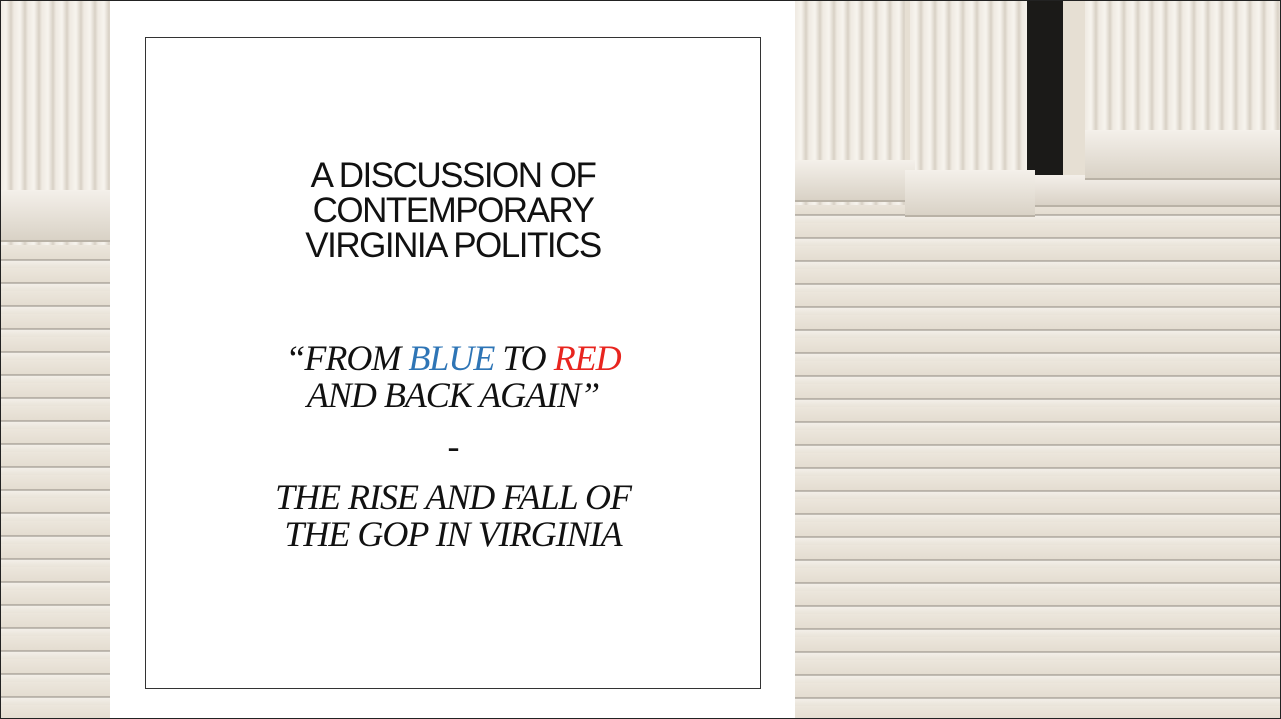 Image resolution: width=1281 pixels, height=719 pixels. What do you see at coordinates (347, 358) in the screenshot?
I see `text: “FROM` at bounding box center [347, 358].